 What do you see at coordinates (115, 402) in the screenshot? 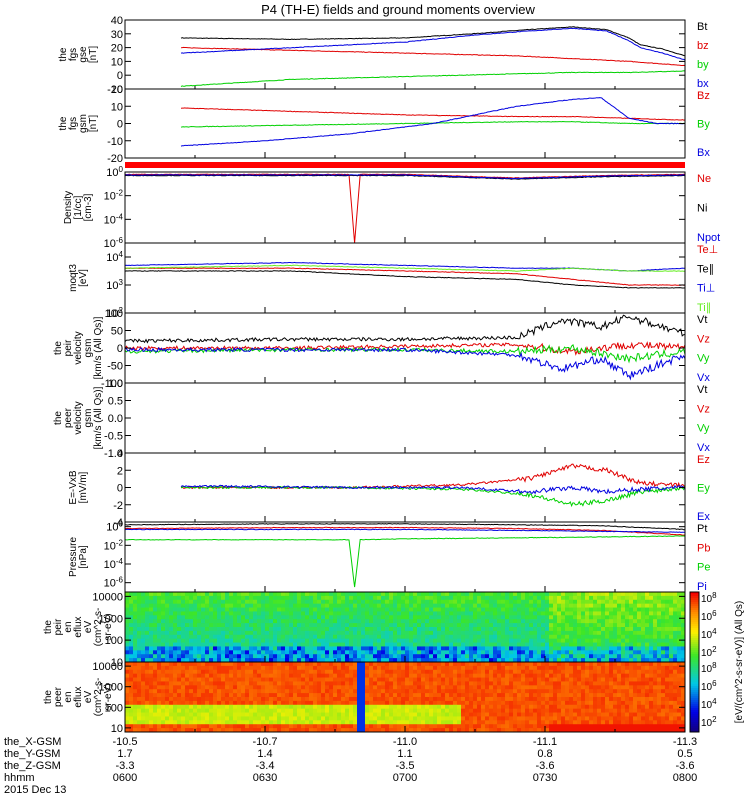
I see `y-tick-label: 0.5` at bounding box center [115, 402].